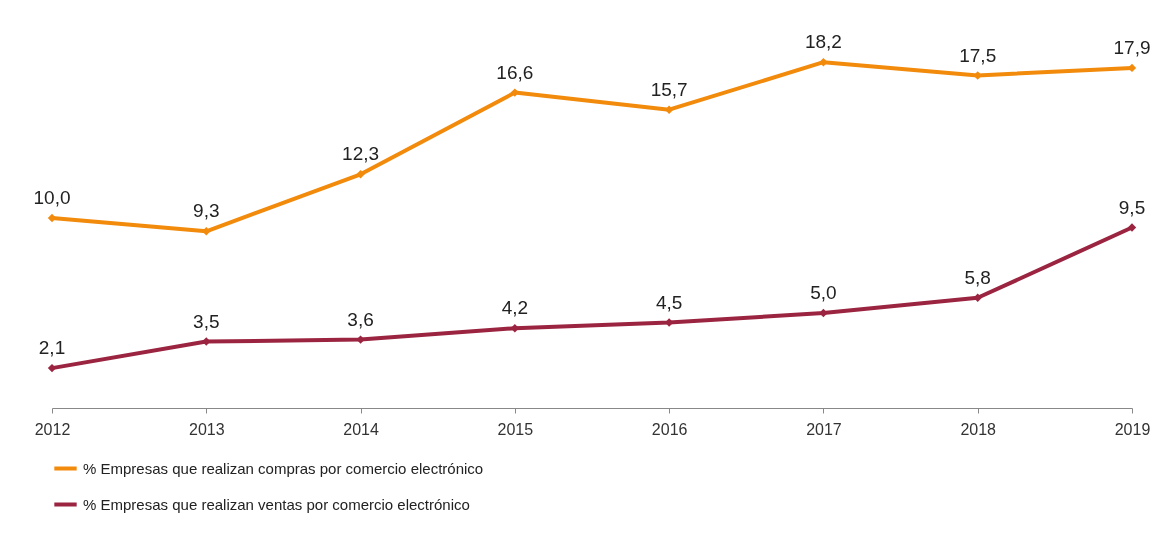  I want to click on data-label: 5,8, so click(977, 277).